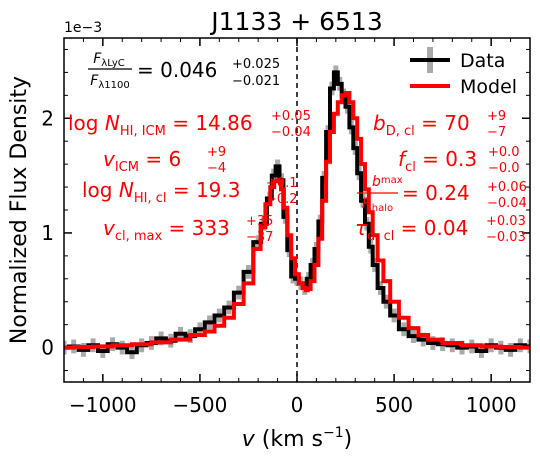  What do you see at coordinates (297, 405) in the screenshot?
I see `x-tick-label: 0` at bounding box center [297, 405].